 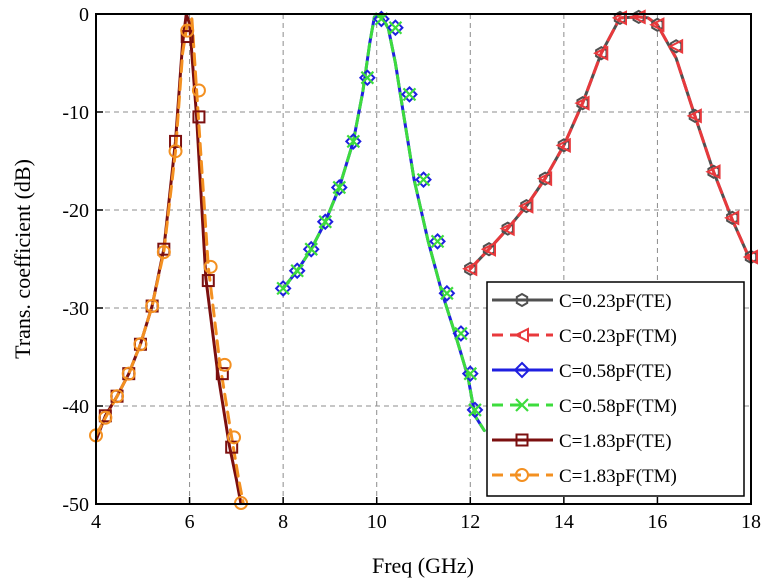 I want to click on y-axis-label: Trans. coefficient (dB), so click(x=22, y=259).